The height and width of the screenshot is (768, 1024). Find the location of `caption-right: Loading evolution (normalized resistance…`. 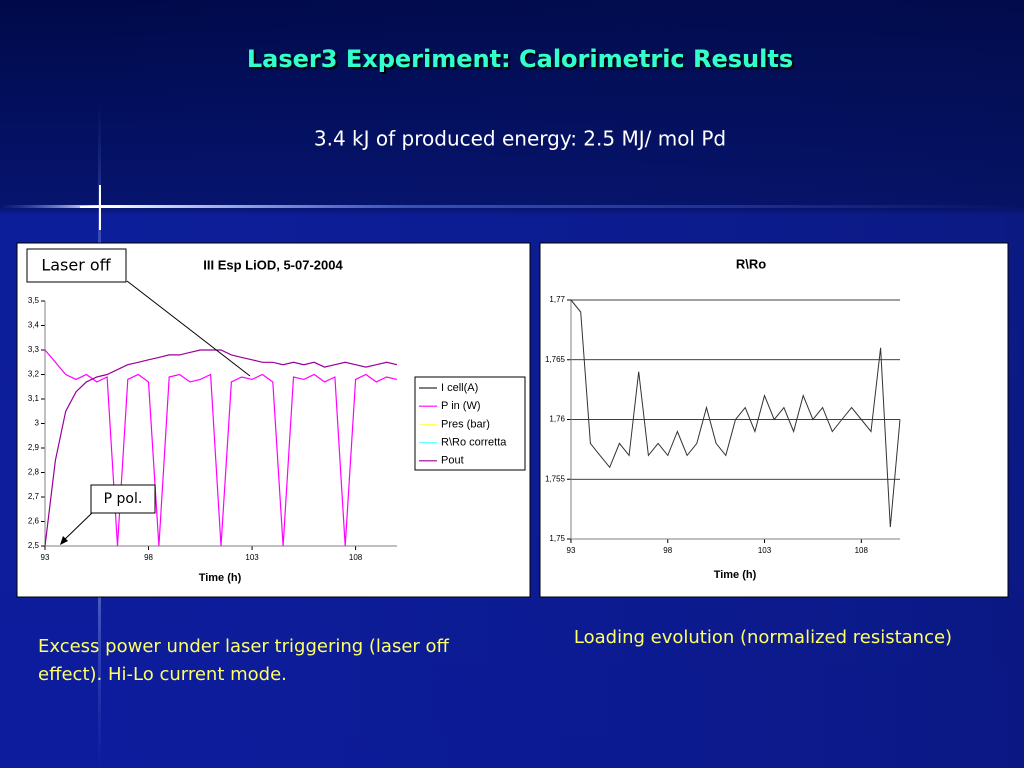

caption-right: Loading evolution (normalized resistance… is located at coordinates (763, 637).